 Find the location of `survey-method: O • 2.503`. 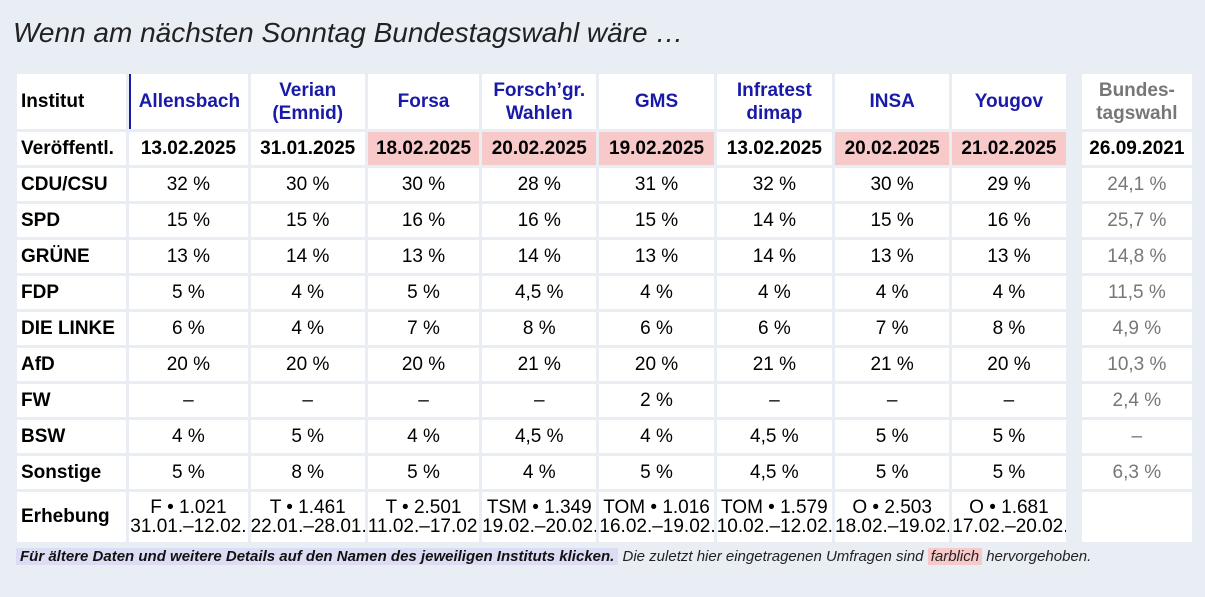

survey-method: O • 2.503 is located at coordinates (892, 507).